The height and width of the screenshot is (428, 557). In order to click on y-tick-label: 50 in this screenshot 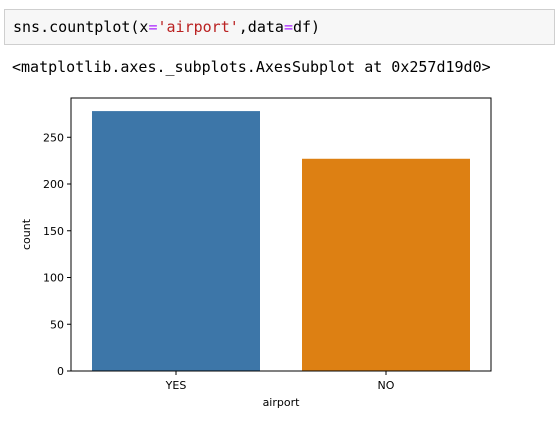, I will do `click(57, 324)`.